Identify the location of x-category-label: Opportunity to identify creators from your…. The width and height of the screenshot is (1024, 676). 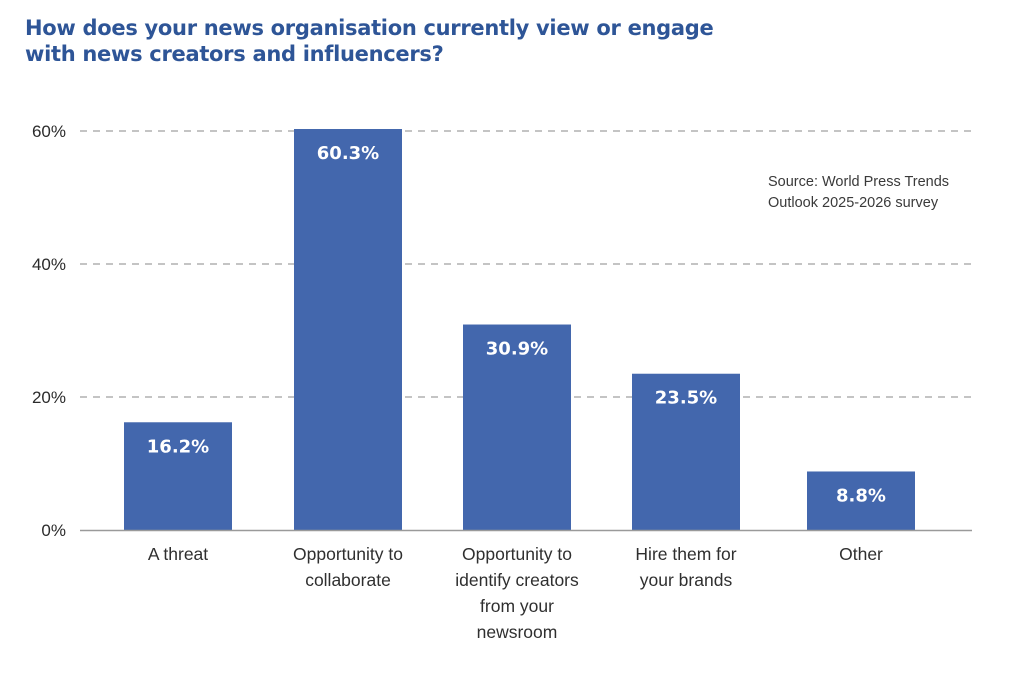
(517, 593).